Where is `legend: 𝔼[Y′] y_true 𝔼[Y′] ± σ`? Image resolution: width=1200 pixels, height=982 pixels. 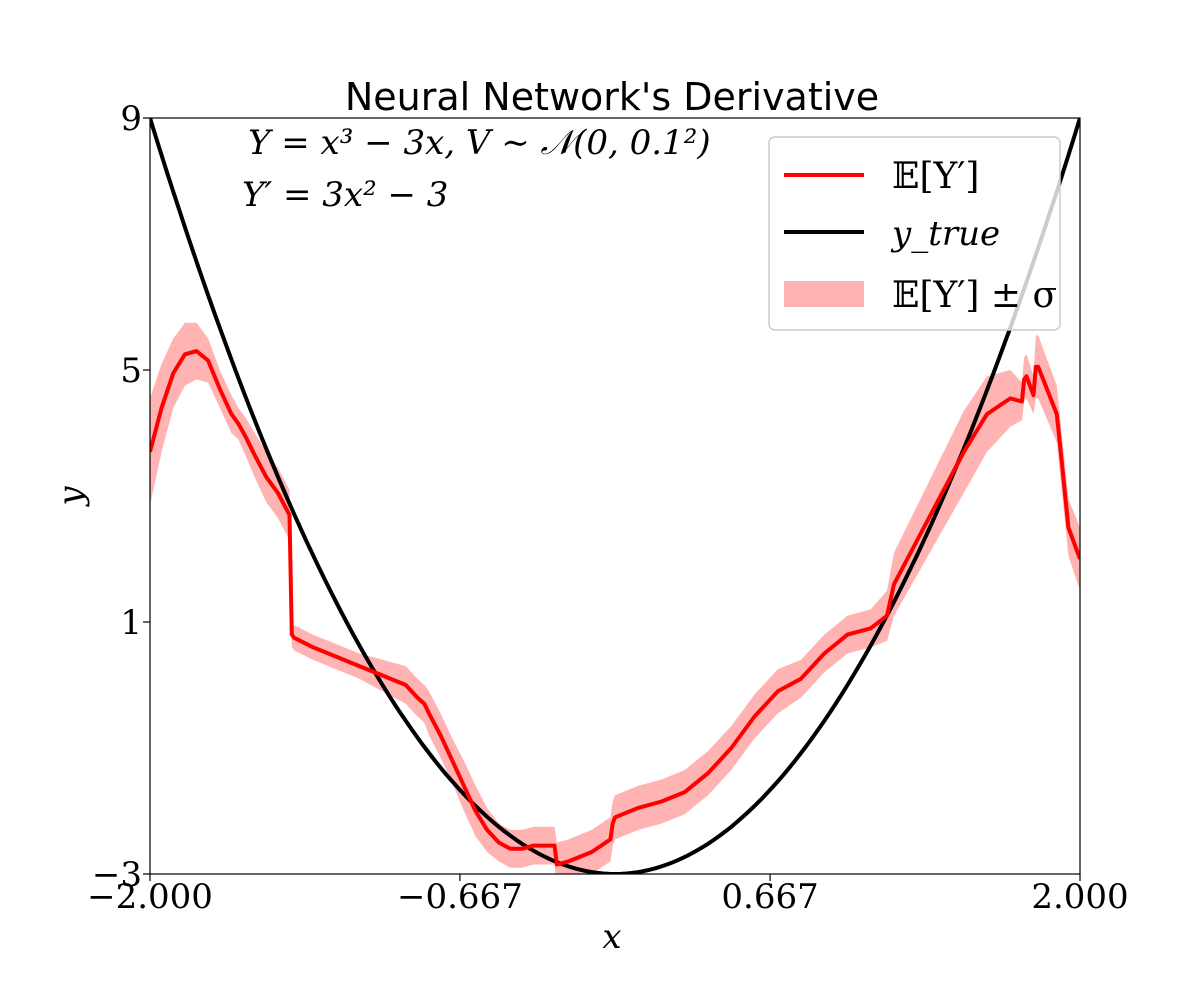 legend: 𝔼[Y′] y_true 𝔼[Y′] ± σ is located at coordinates (914, 233).